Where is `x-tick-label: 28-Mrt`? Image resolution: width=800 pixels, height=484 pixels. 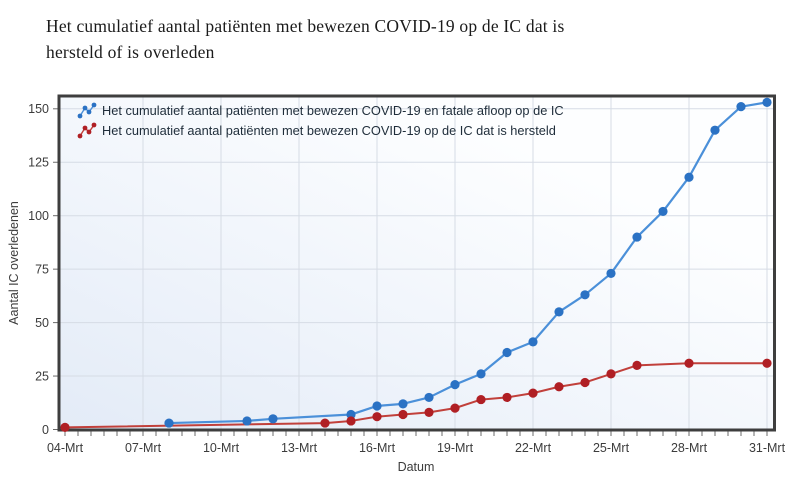
x-tick-label: 28-Mrt is located at coordinates (689, 448).